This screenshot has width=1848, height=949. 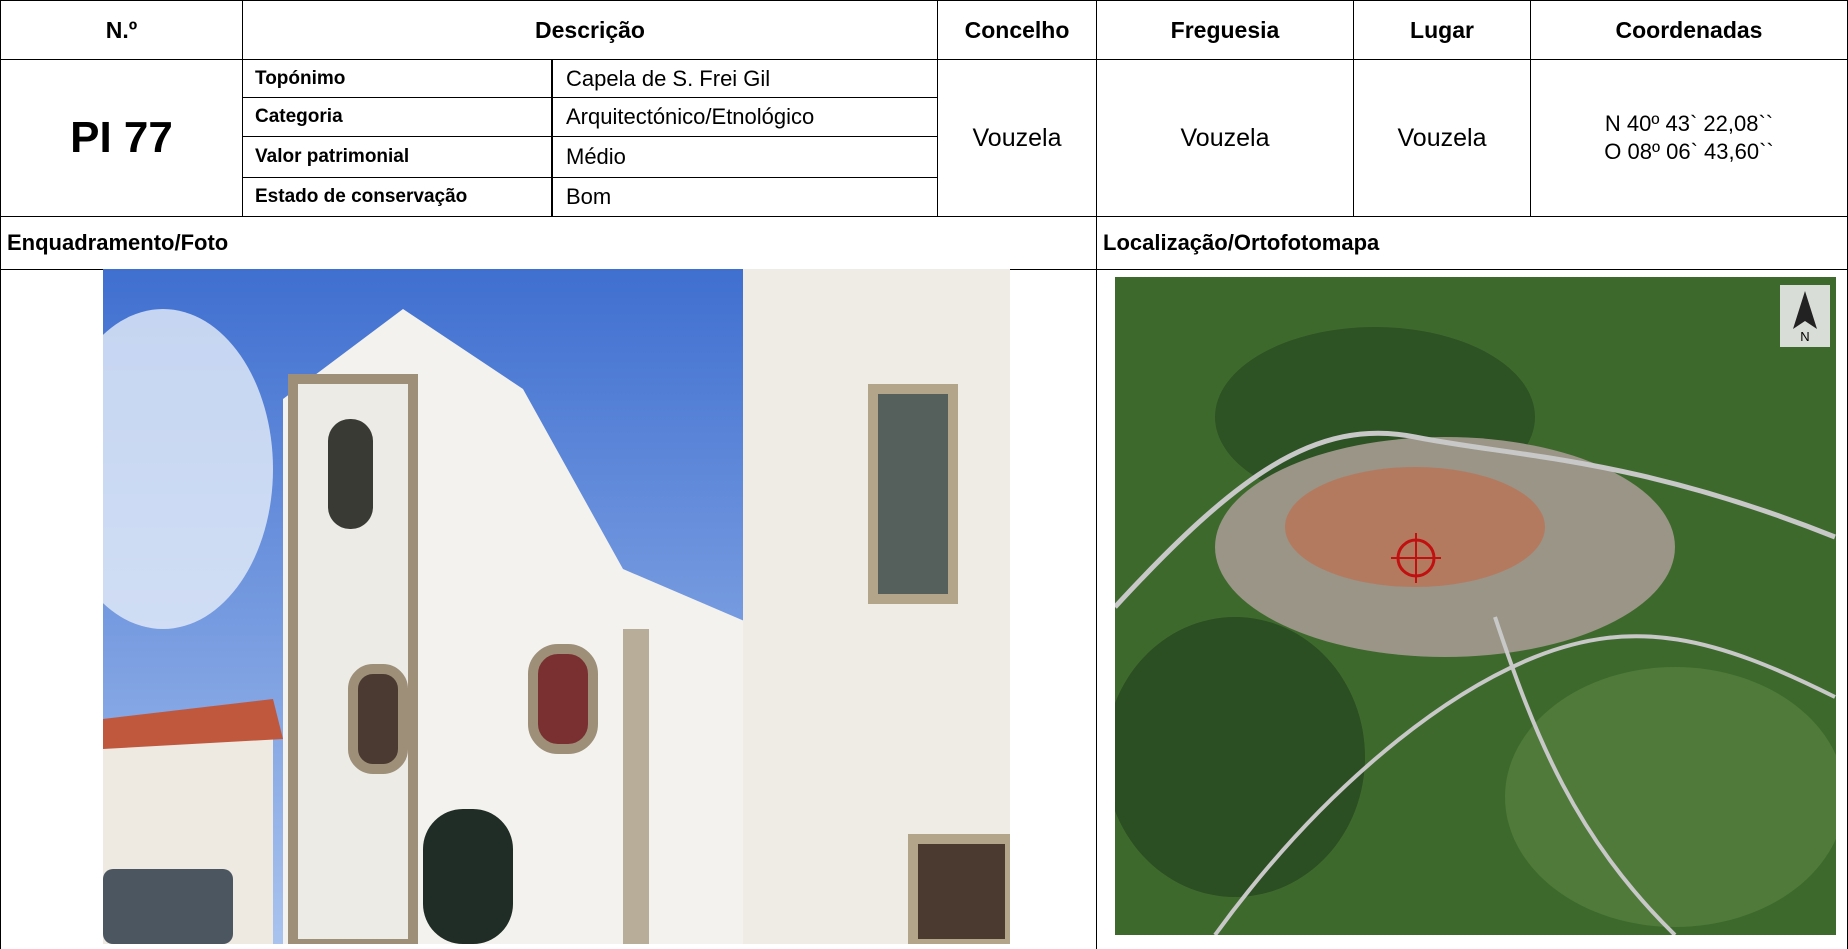 What do you see at coordinates (1225, 138) in the screenshot?
I see `parish: Vouzela` at bounding box center [1225, 138].